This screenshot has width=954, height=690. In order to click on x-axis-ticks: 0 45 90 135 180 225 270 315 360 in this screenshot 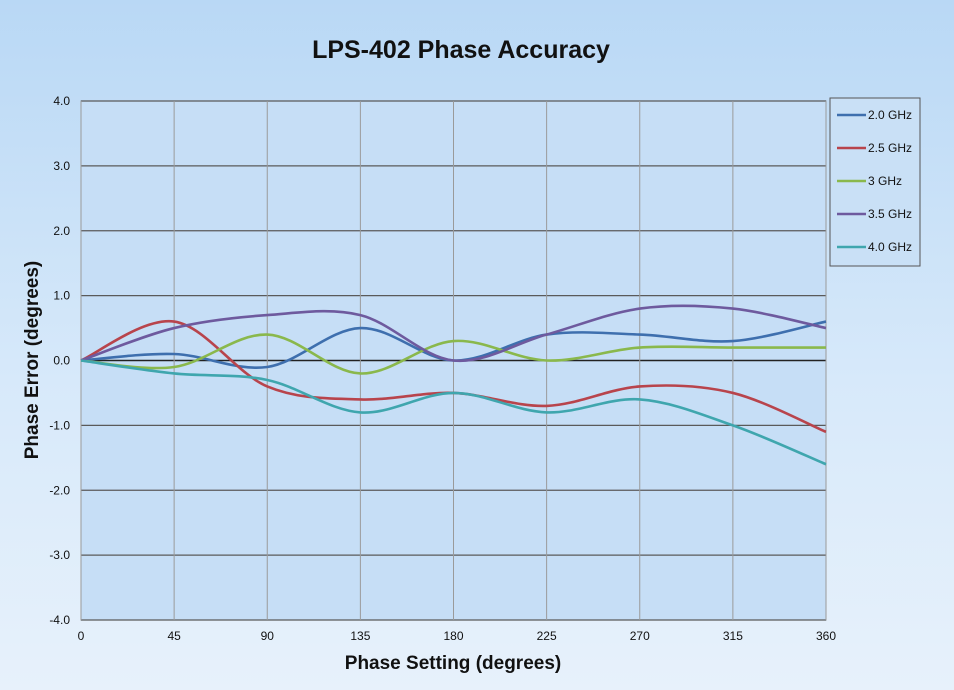, I will do `click(457, 636)`.